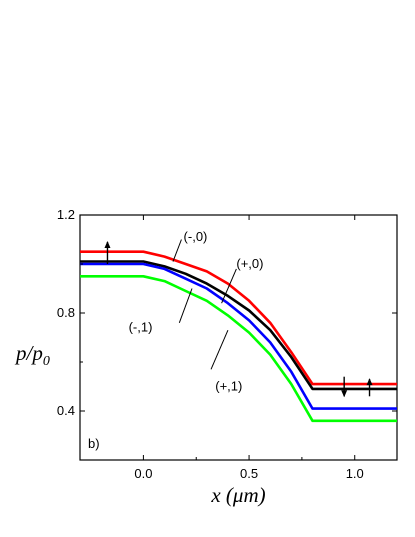  Describe the element at coordinates (355, 473) in the screenshot. I see `x-tick-label: 1.0` at that location.